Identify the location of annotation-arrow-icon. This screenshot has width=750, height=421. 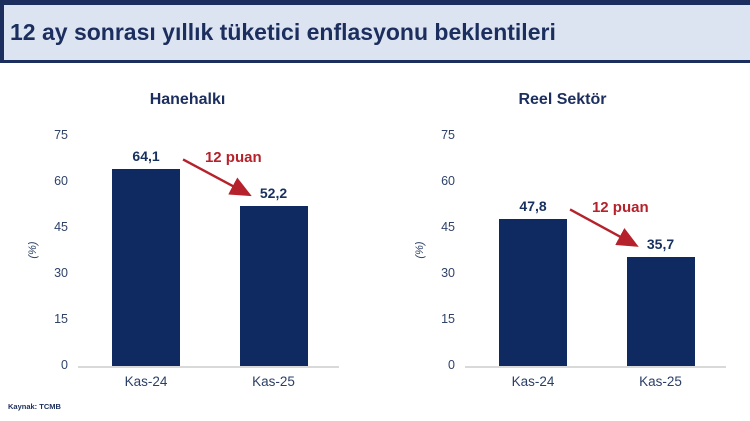
(217, 177).